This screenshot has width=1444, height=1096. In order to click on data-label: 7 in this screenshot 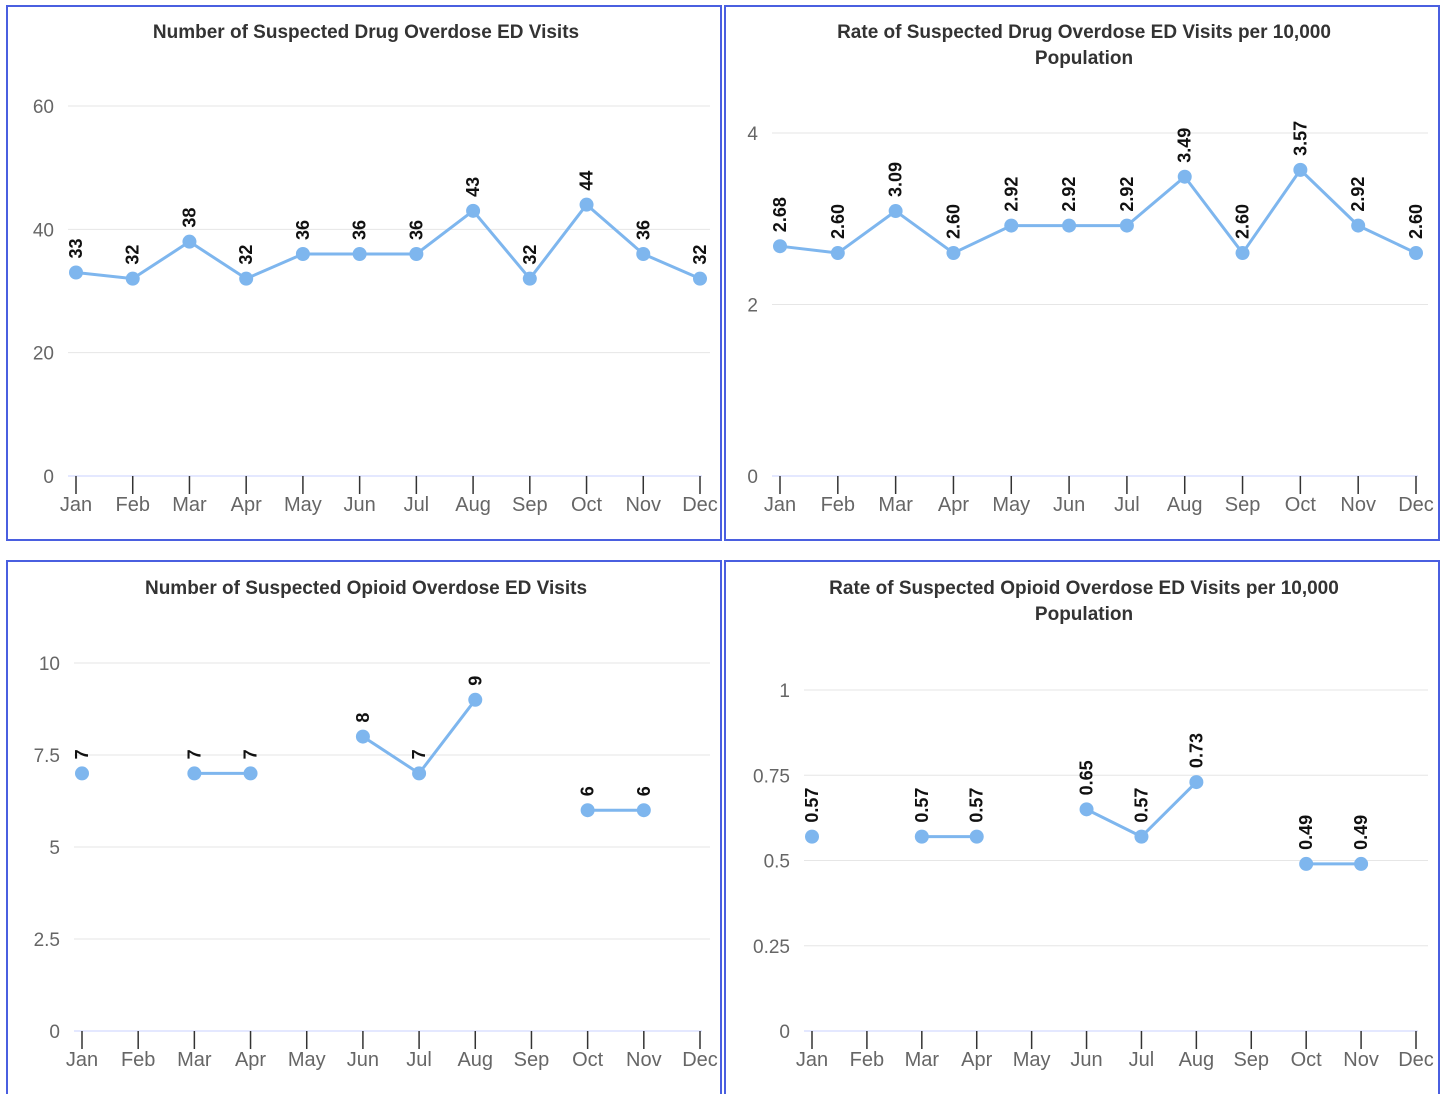, I will do `click(419, 754)`.